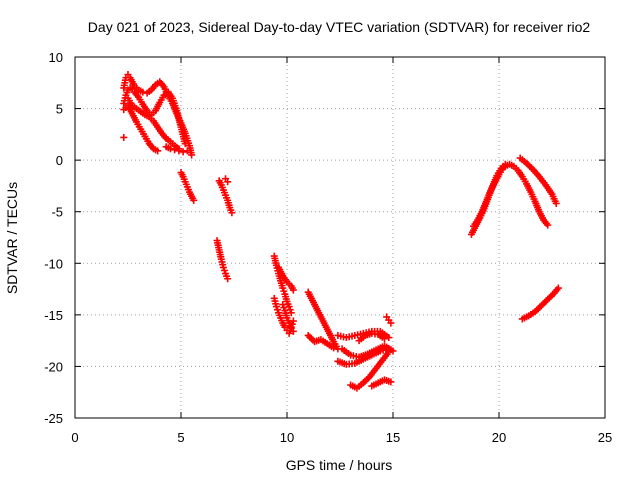 The width and height of the screenshot is (640, 480). I want to click on x-tick-label: 5, so click(180, 437).